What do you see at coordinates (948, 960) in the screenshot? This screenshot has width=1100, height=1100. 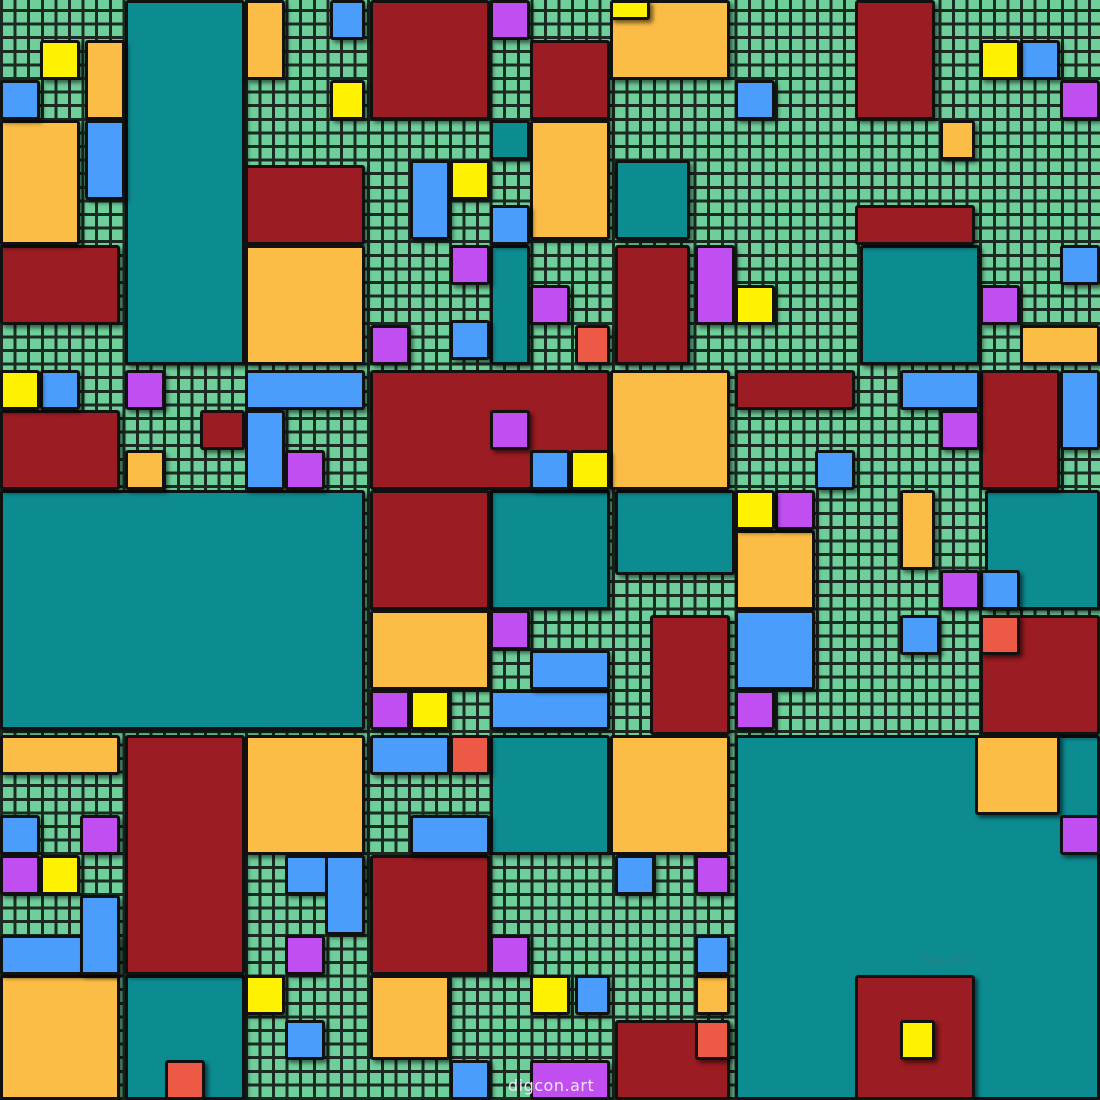 I see `signature: Wolf 2021` at bounding box center [948, 960].